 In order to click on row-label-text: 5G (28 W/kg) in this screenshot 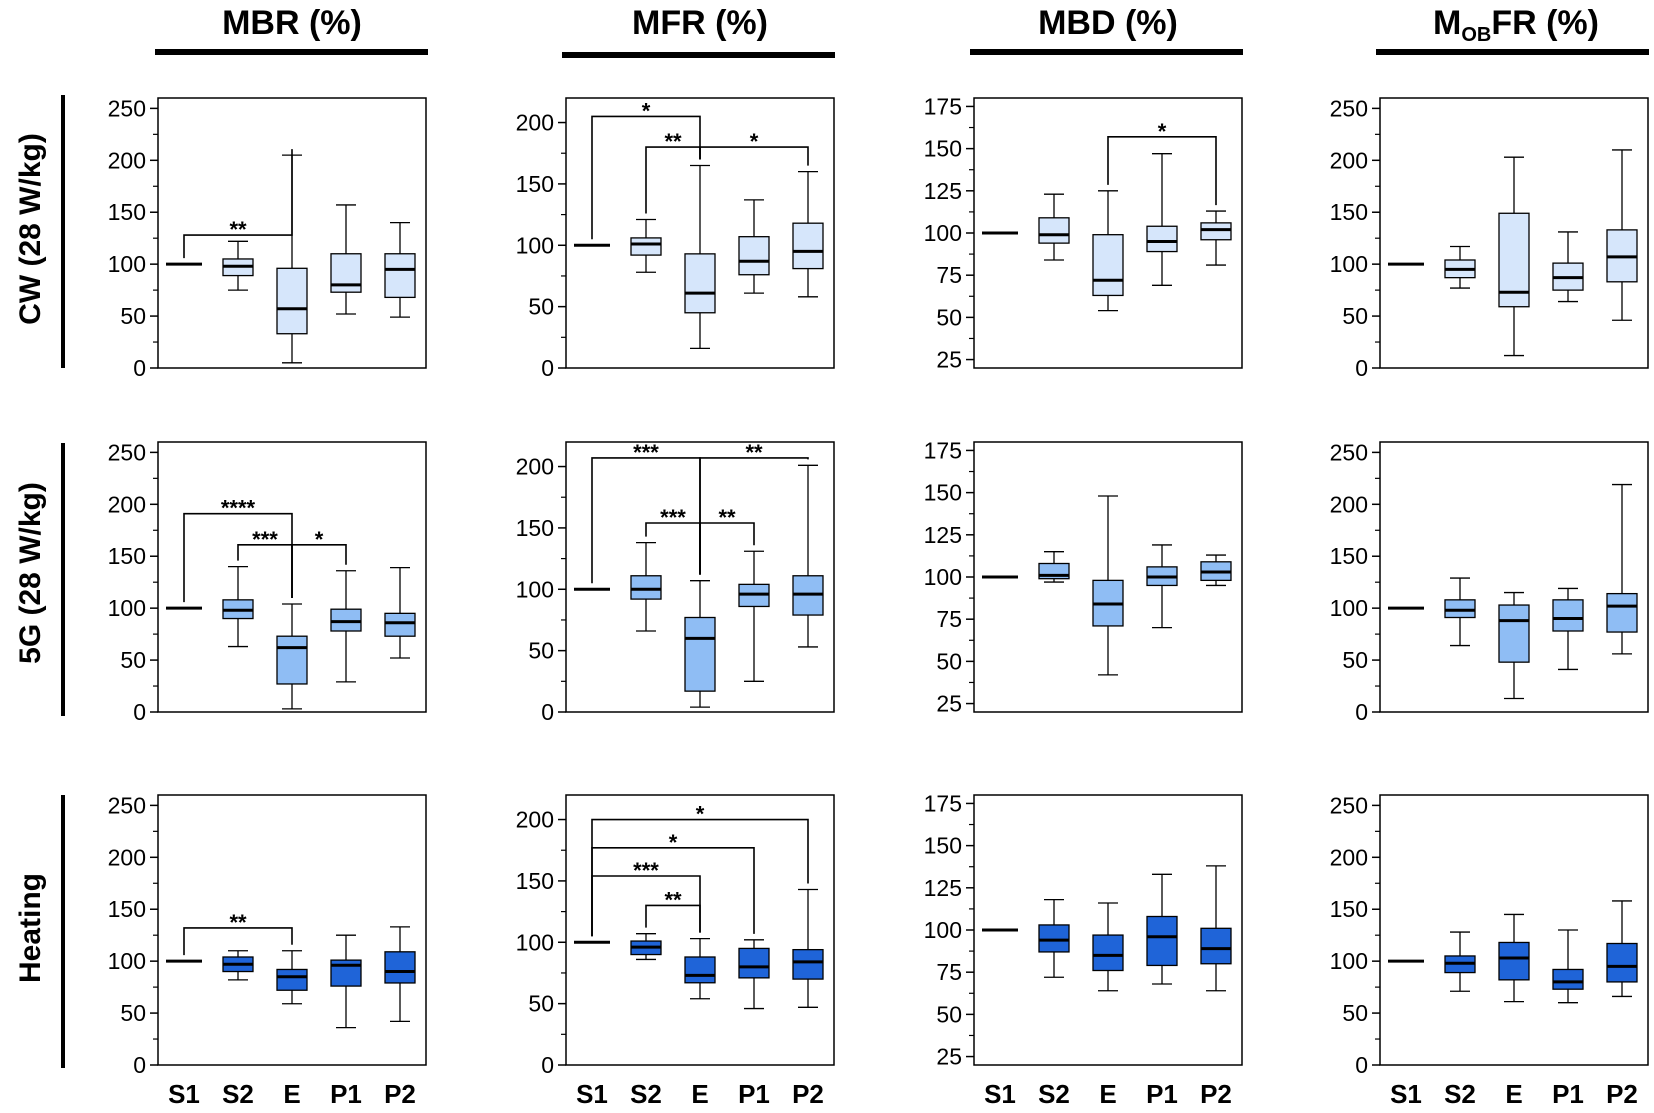, I will do `click(30, 573)`.